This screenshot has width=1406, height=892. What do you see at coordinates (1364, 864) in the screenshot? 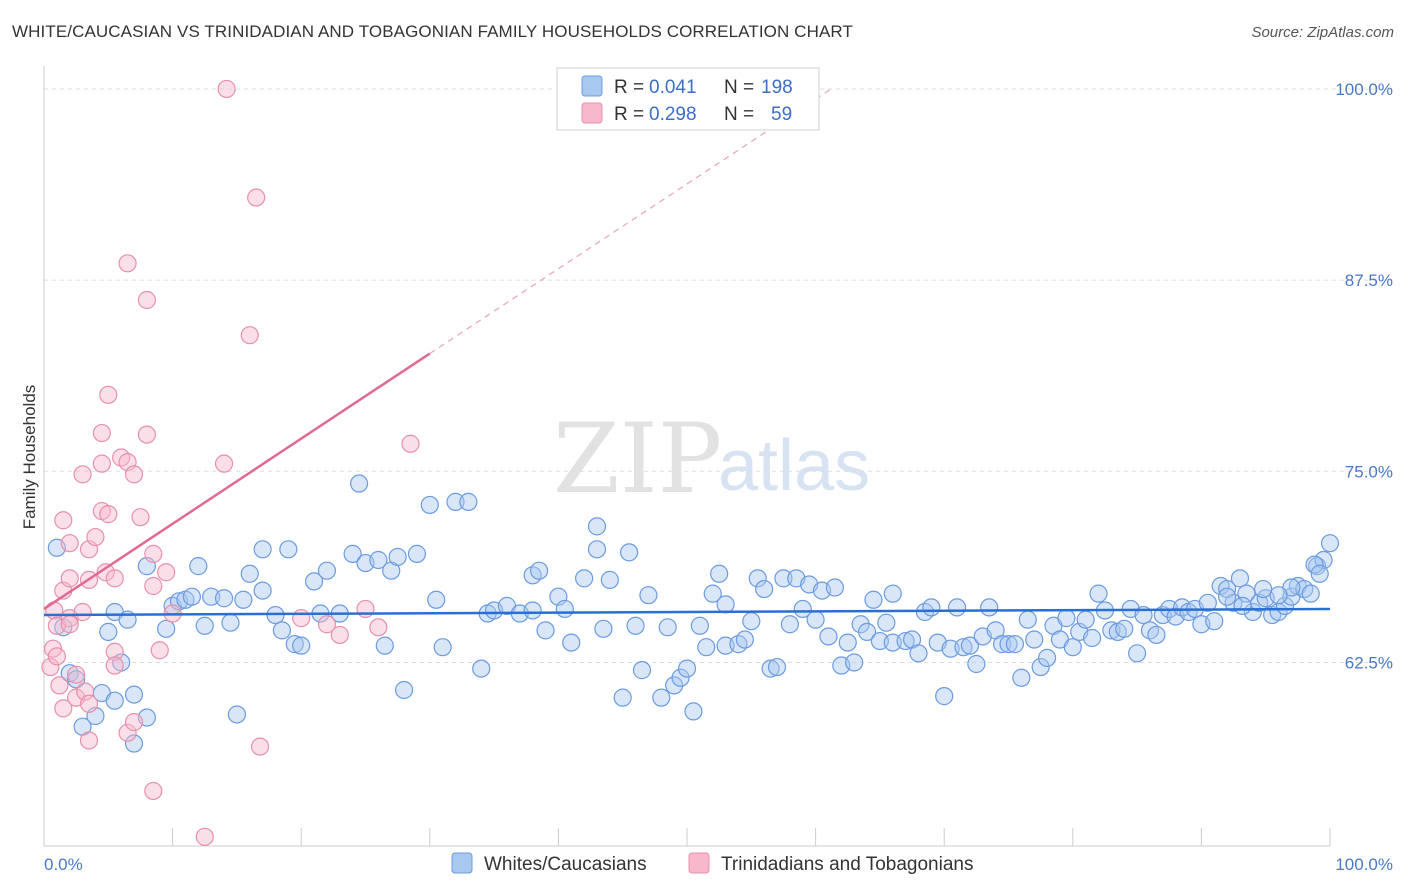
I see `x-tick-max: 100.0%` at bounding box center [1364, 864].